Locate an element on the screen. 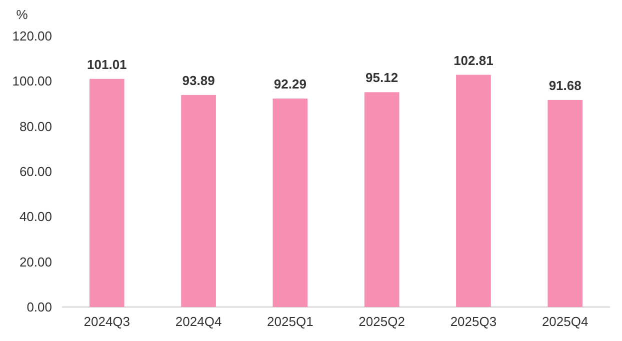 The image size is (622, 341). data-label: 91.68 is located at coordinates (565, 85).